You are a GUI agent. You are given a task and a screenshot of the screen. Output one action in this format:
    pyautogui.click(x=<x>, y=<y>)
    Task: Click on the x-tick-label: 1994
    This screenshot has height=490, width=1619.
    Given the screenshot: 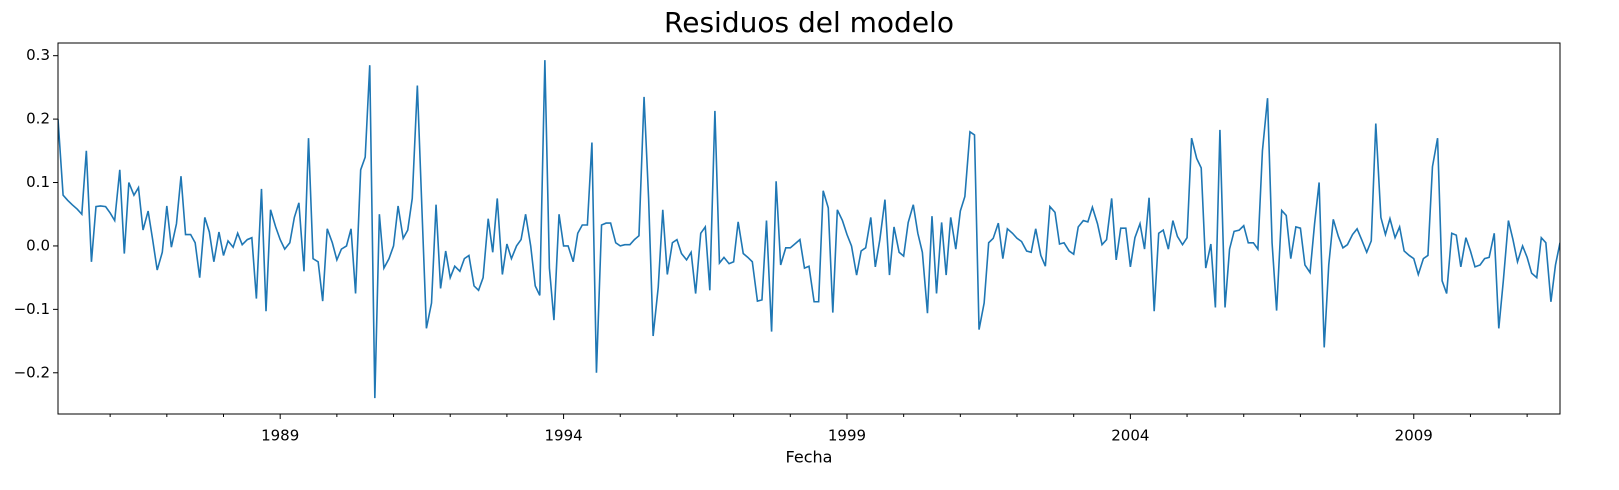 What is the action you would take?
    pyautogui.click(x=563, y=436)
    